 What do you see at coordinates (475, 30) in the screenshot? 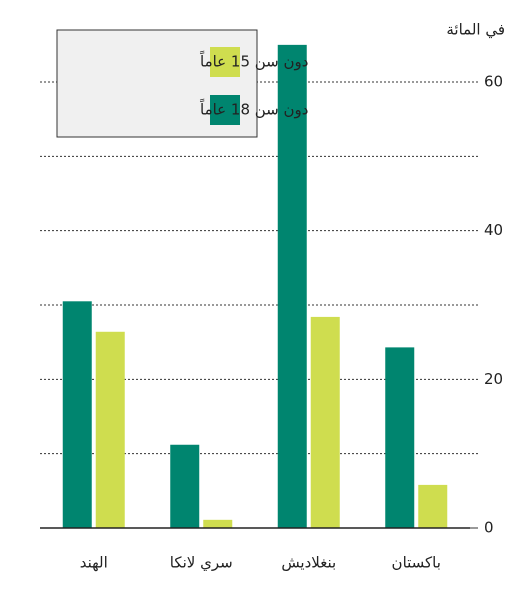
I see `y-axis-label: في المائة` at bounding box center [475, 30].